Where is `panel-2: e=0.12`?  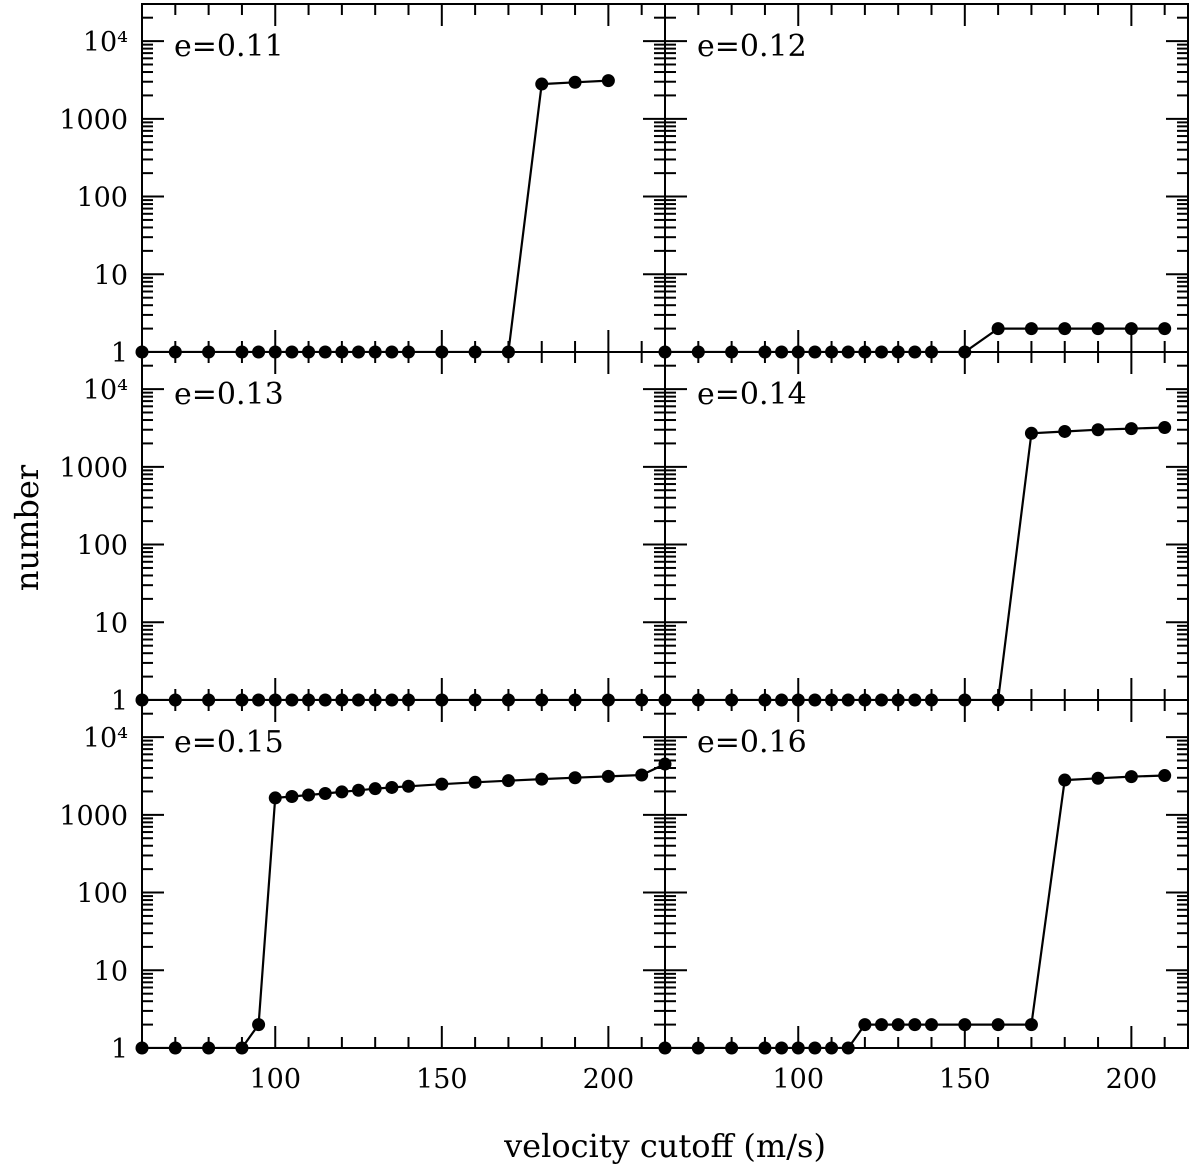
panel-2: e=0.12 is located at coordinates (923, 181).